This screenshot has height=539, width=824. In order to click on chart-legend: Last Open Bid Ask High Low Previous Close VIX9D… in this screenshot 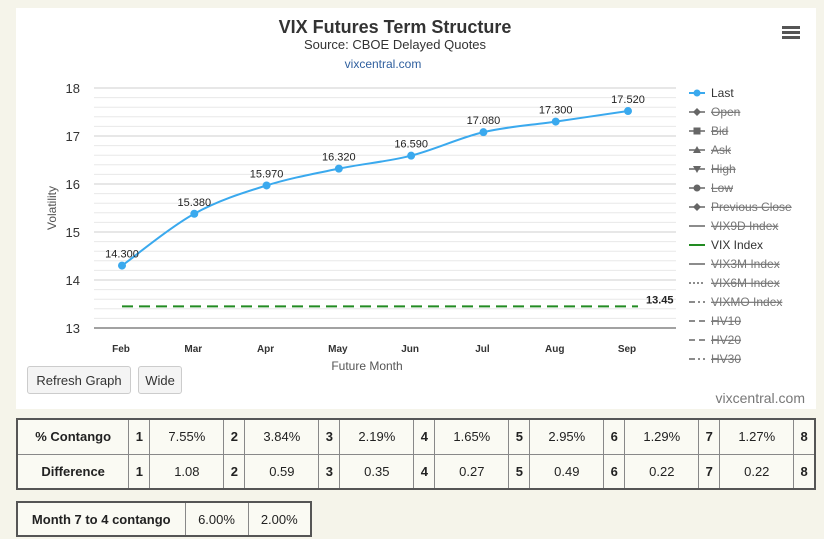, I will do `click(740, 226)`.